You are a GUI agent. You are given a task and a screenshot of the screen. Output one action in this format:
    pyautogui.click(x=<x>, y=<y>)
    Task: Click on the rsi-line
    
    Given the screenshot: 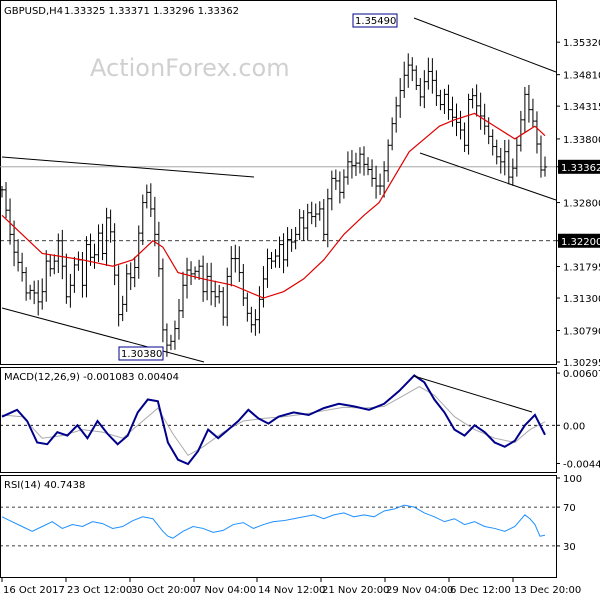 What is the action you would take?
    pyautogui.click(x=273, y=521)
    